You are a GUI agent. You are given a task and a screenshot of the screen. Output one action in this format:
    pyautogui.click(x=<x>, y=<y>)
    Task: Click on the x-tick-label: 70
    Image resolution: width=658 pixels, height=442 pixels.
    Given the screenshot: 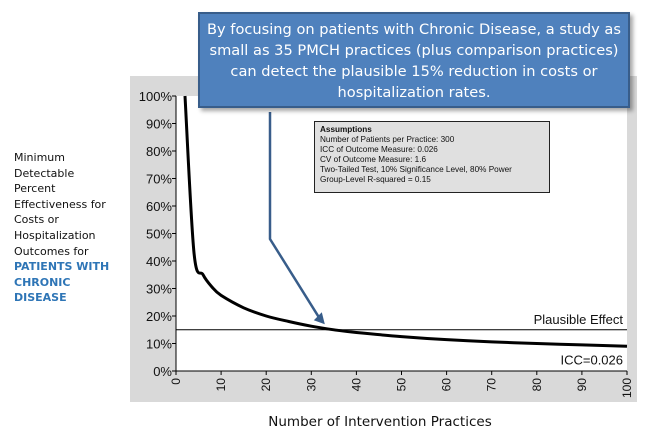 What is the action you would take?
    pyautogui.click(x=492, y=385)
    